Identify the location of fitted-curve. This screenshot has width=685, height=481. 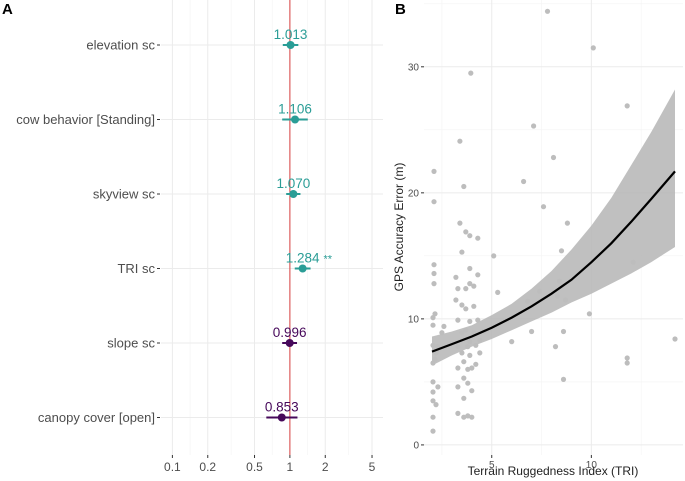
(553, 261).